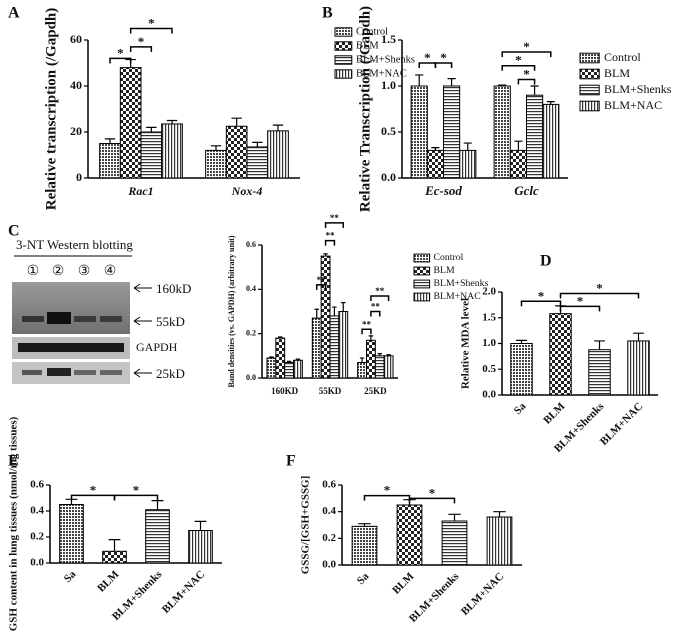  Describe the element at coordinates (466, 343) in the screenshot. I see `y-axis-label: Relative MDA level` at that location.